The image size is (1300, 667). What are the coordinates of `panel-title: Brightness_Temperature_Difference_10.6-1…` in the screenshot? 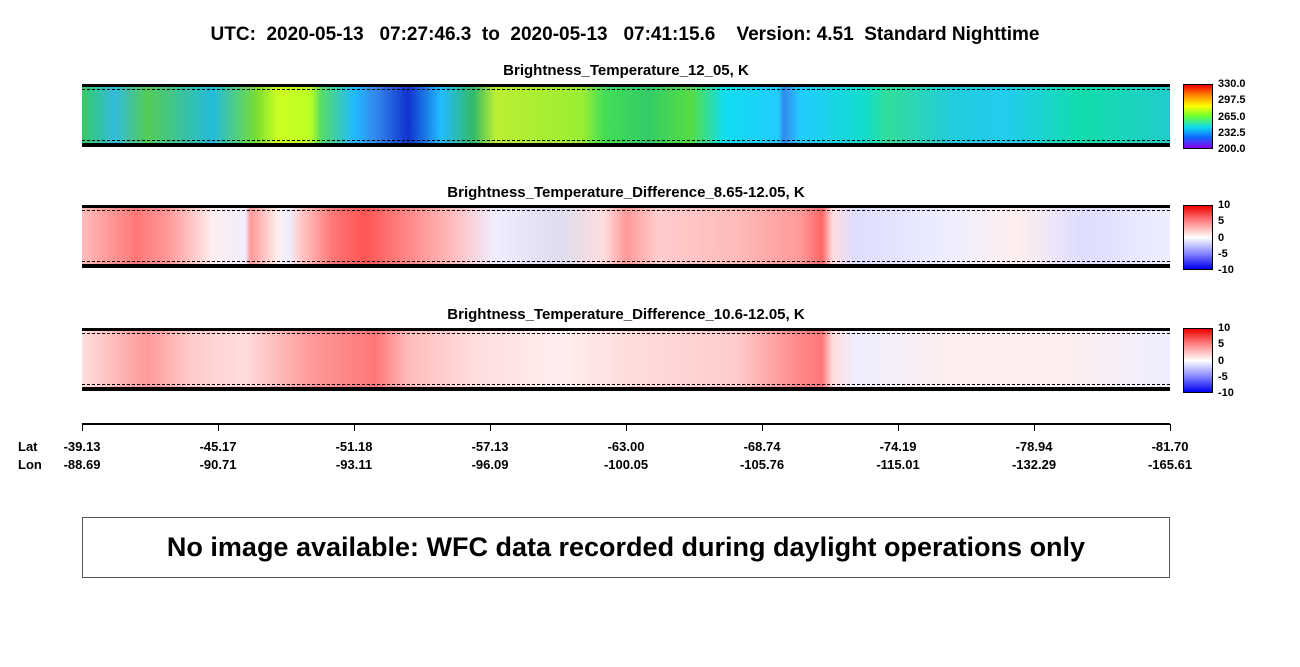 It's located at (626, 314).